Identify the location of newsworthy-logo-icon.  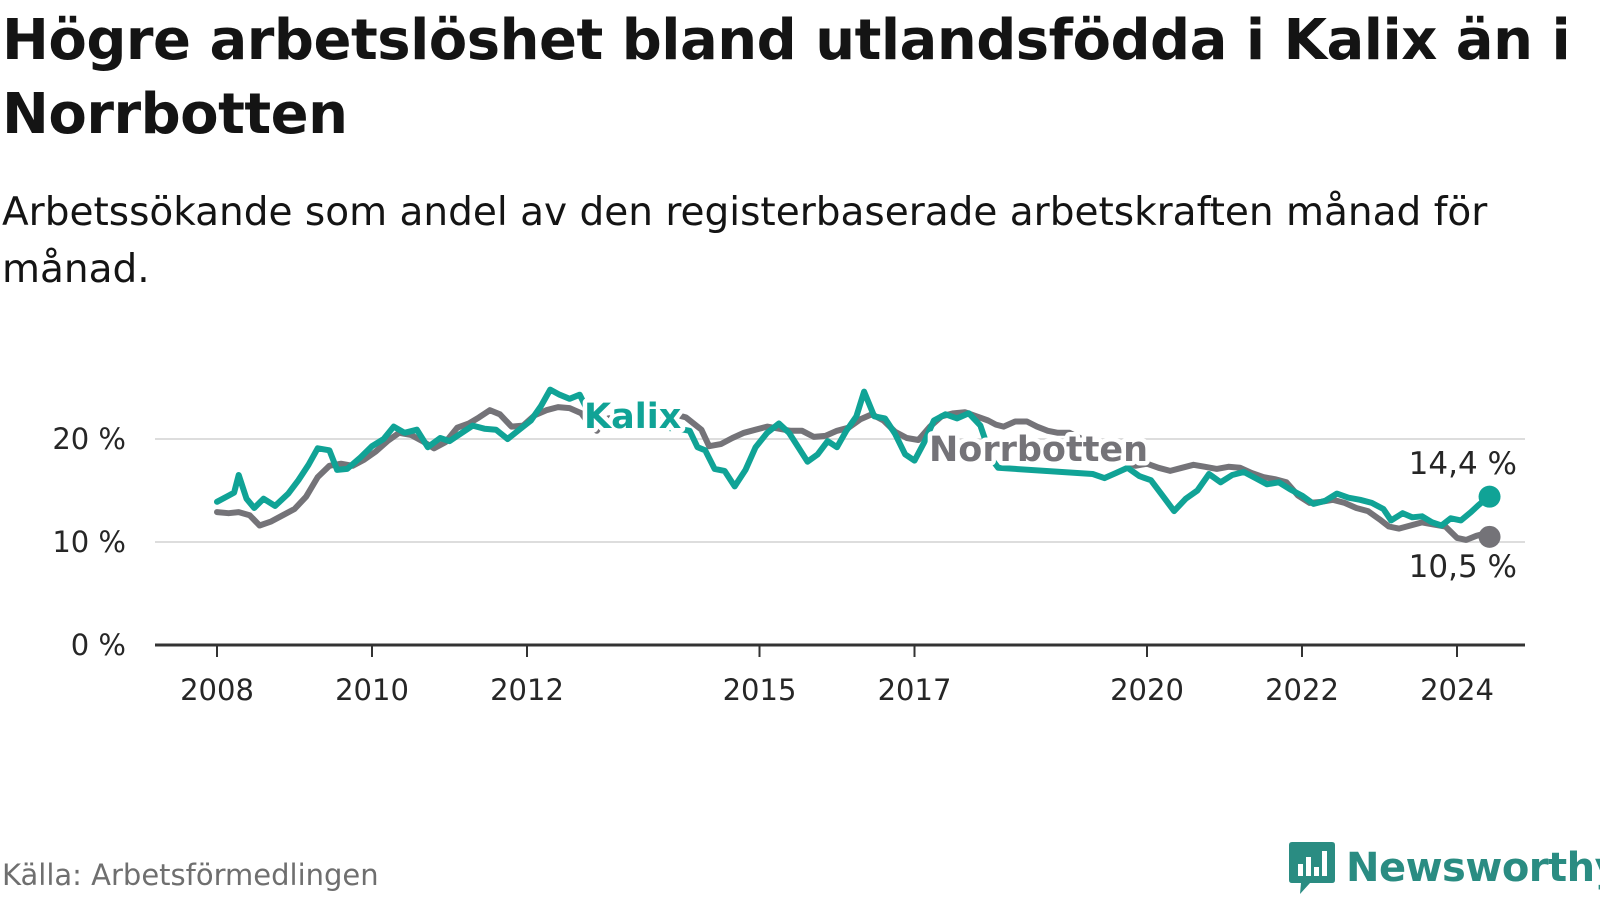
(1312, 868).